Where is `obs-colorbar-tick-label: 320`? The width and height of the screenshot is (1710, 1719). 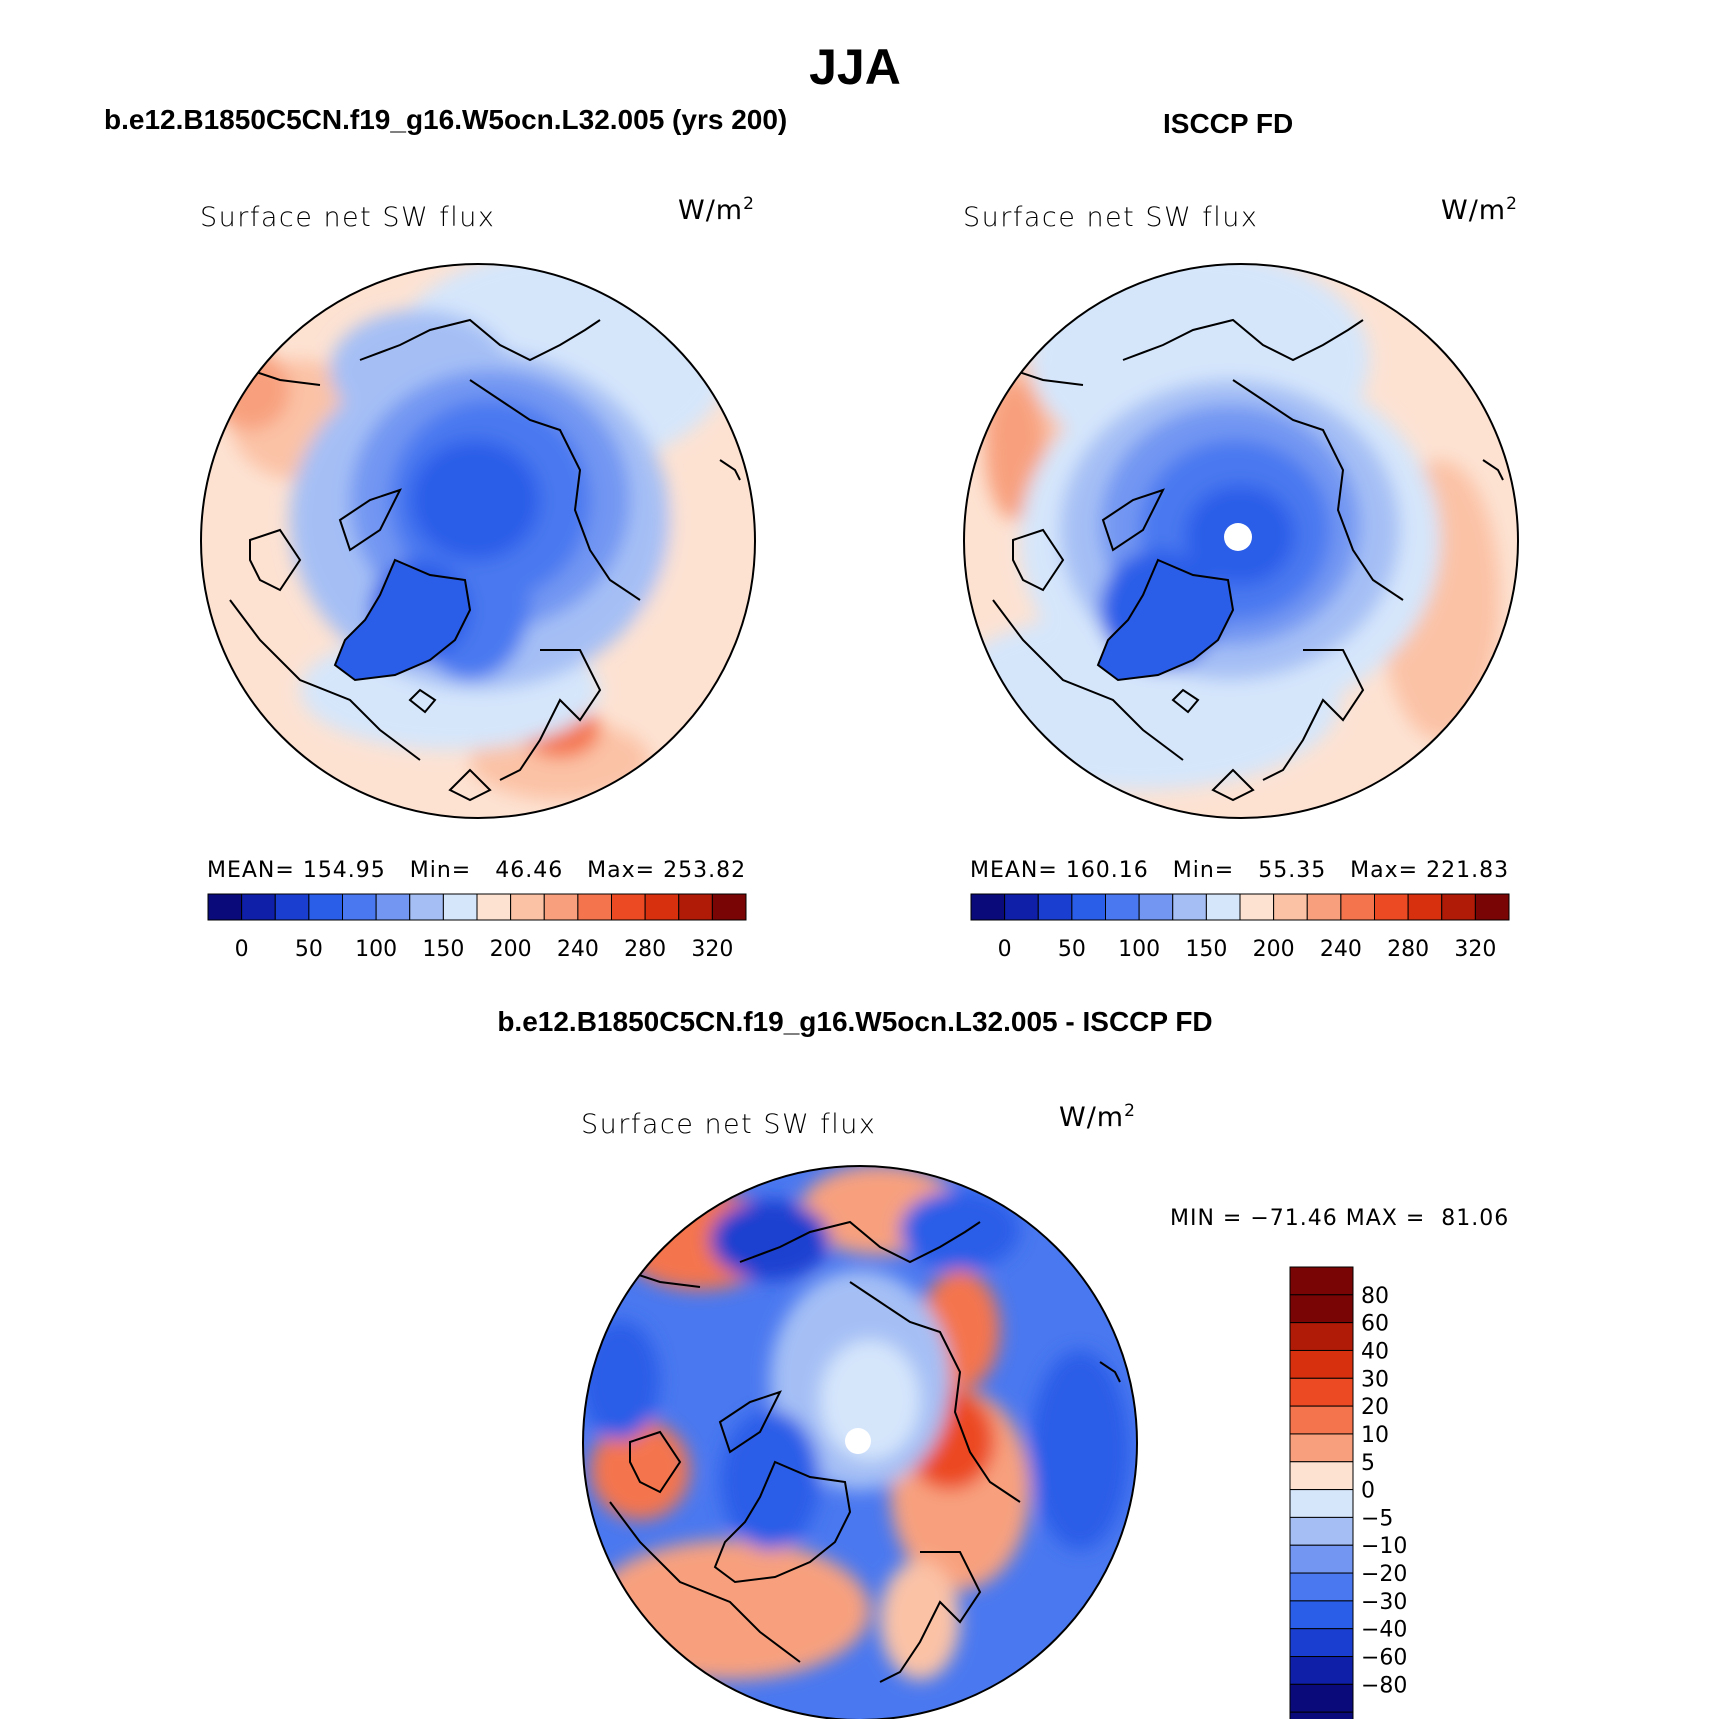 obs-colorbar-tick-label: 320 is located at coordinates (1475, 949).